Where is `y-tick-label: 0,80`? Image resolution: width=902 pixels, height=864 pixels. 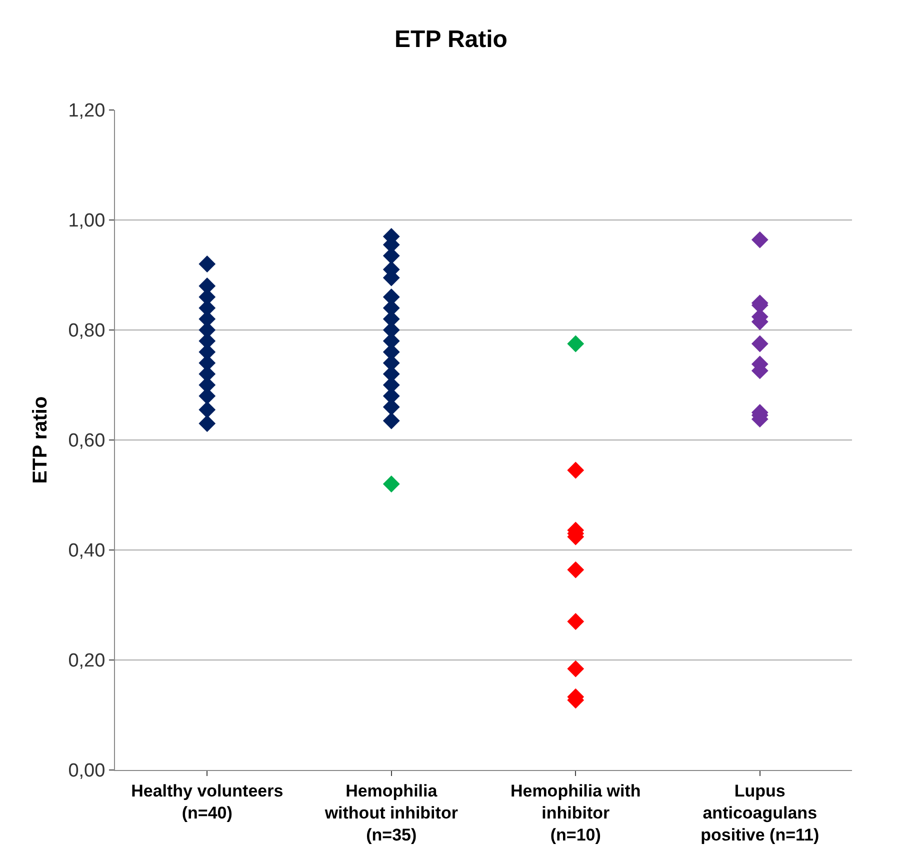
y-tick-label: 0,80 is located at coordinates (87, 331).